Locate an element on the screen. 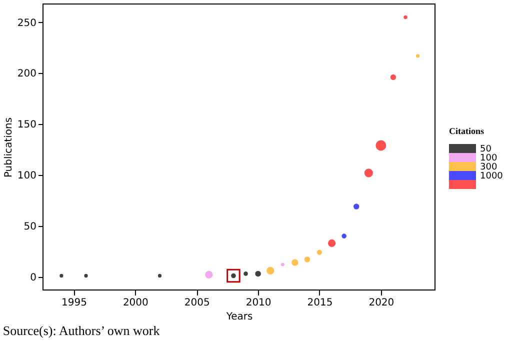 Image resolution: width=520 pixels, height=354 pixels. x-tick-label: 2015 is located at coordinates (320, 303).